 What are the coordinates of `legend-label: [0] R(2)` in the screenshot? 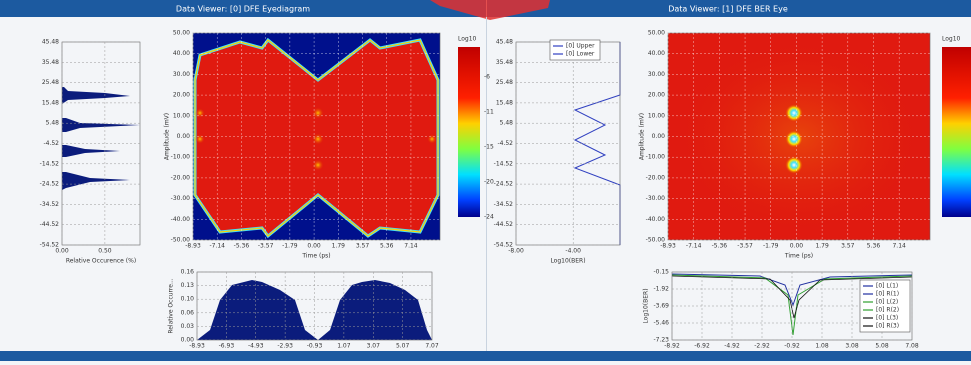 It's located at (887, 310).